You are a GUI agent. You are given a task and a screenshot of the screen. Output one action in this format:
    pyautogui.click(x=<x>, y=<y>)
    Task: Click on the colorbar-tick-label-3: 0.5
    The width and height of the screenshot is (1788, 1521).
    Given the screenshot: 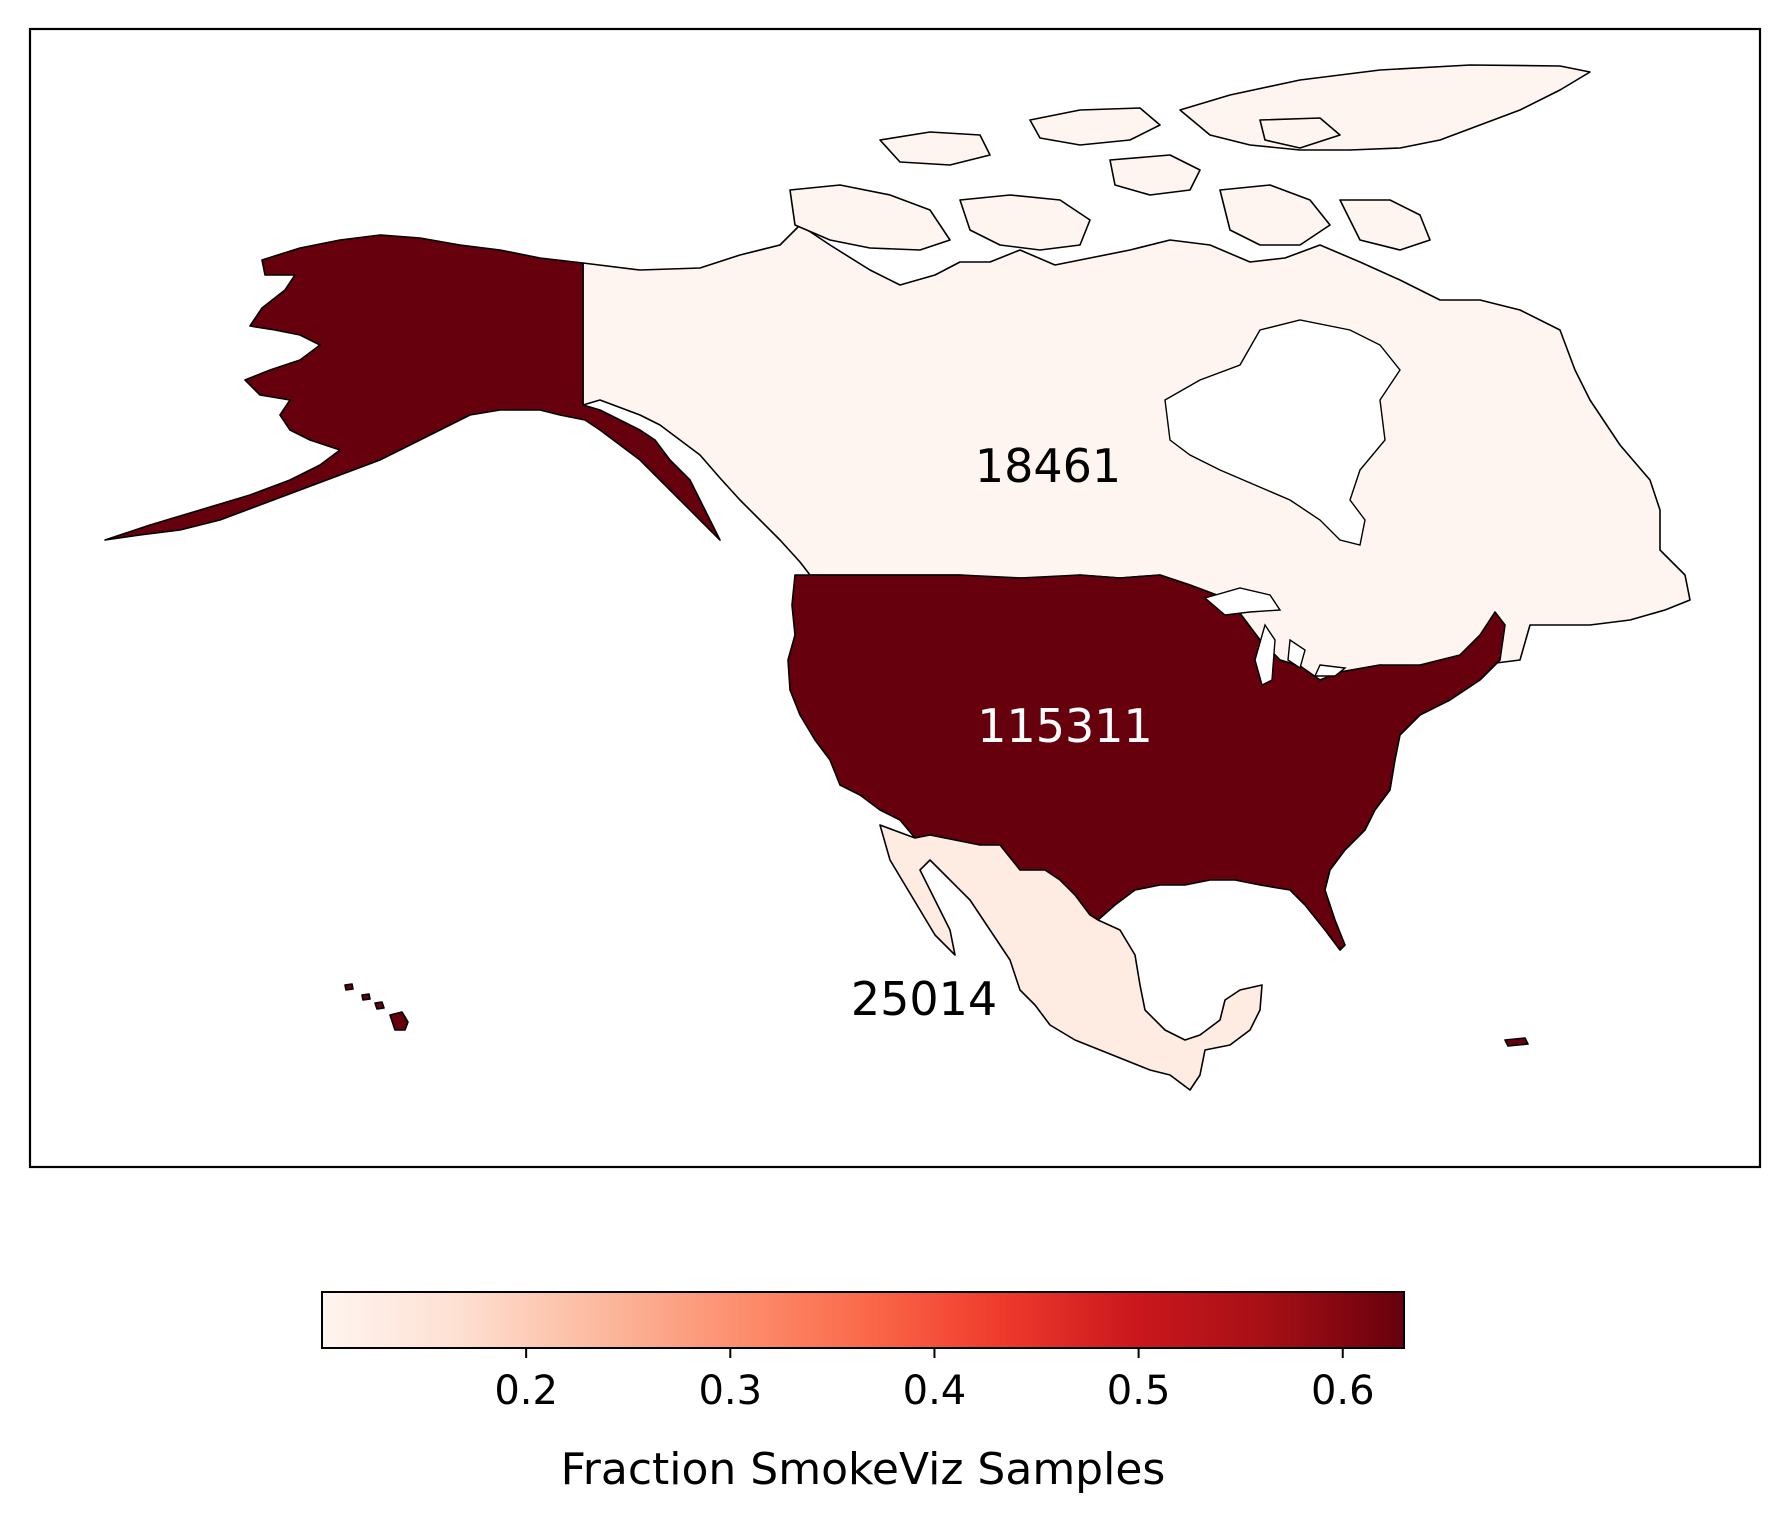 What is the action you would take?
    pyautogui.click(x=1139, y=1391)
    